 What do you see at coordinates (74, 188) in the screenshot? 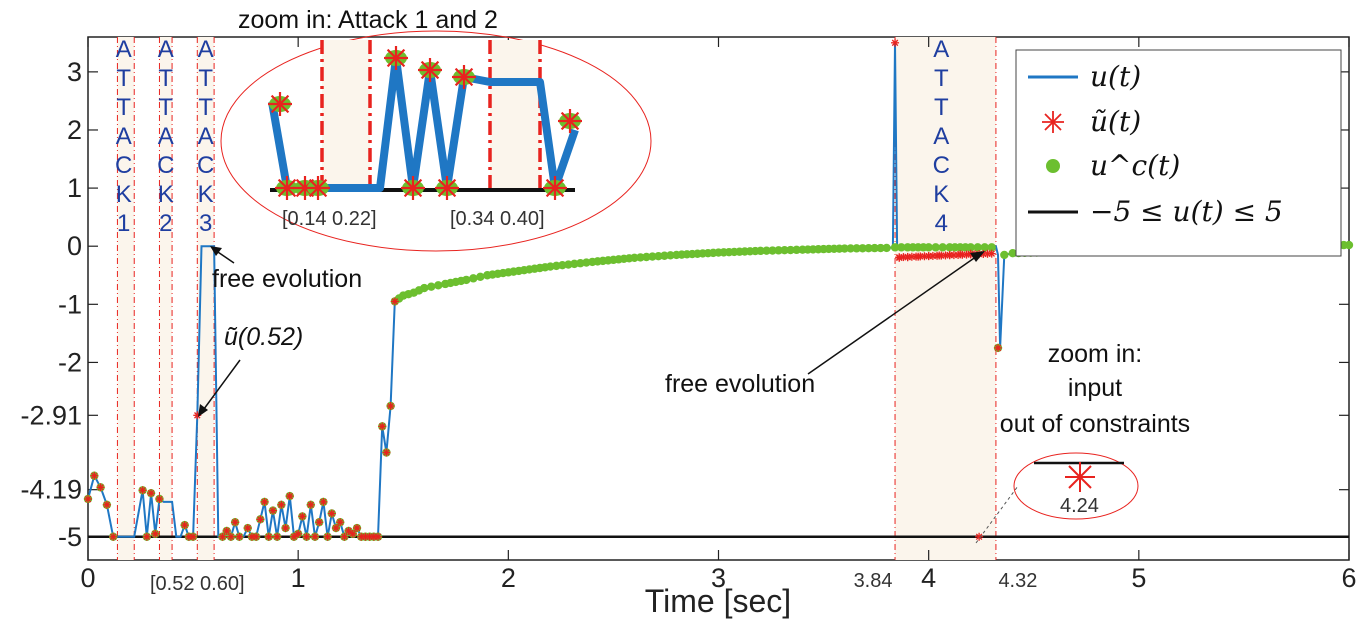
I see `y-tick-label: 1` at bounding box center [74, 188].